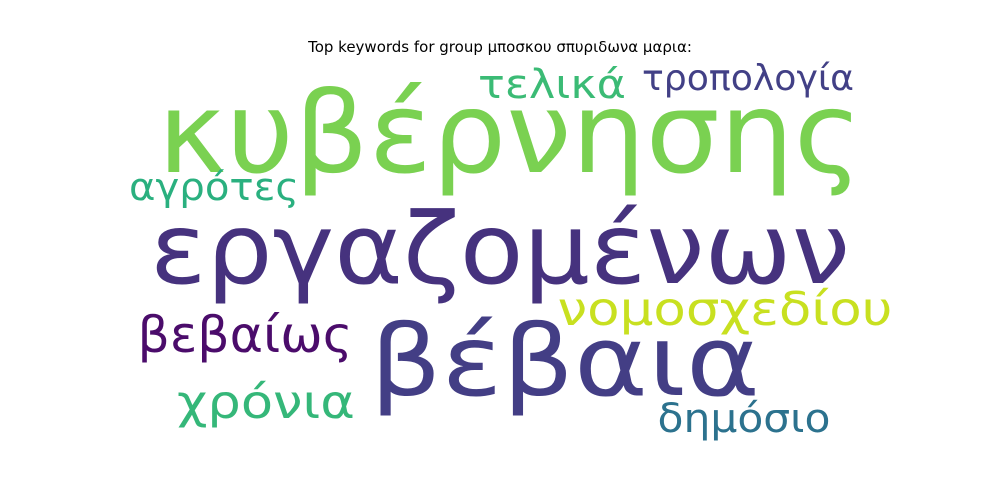  Describe the element at coordinates (725, 309) in the screenshot. I see `word-nomoschediou: νομοσχεδίου` at that location.